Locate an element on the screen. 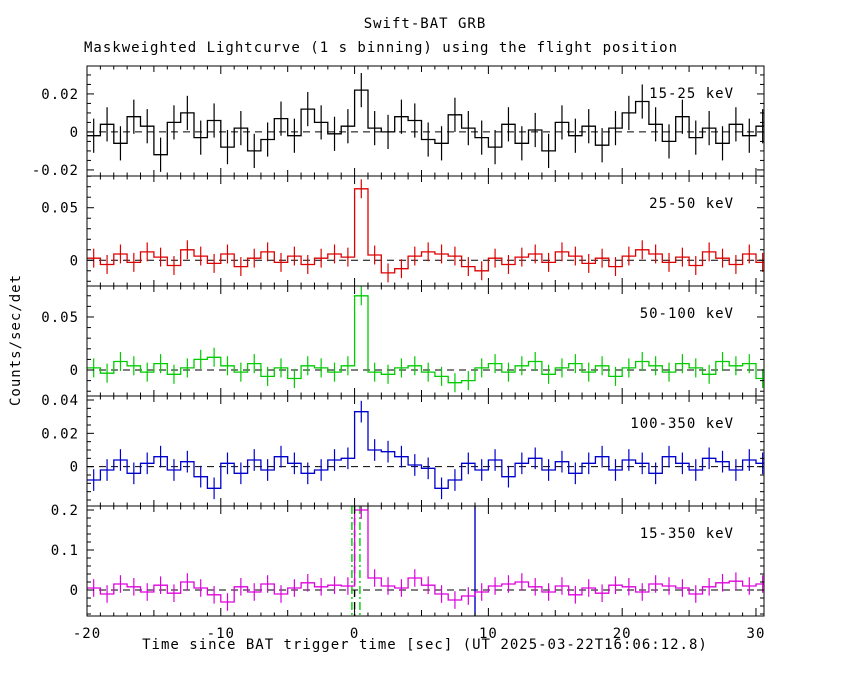 The width and height of the screenshot is (850, 680). panel-15-25-kev is located at coordinates (425, 122).